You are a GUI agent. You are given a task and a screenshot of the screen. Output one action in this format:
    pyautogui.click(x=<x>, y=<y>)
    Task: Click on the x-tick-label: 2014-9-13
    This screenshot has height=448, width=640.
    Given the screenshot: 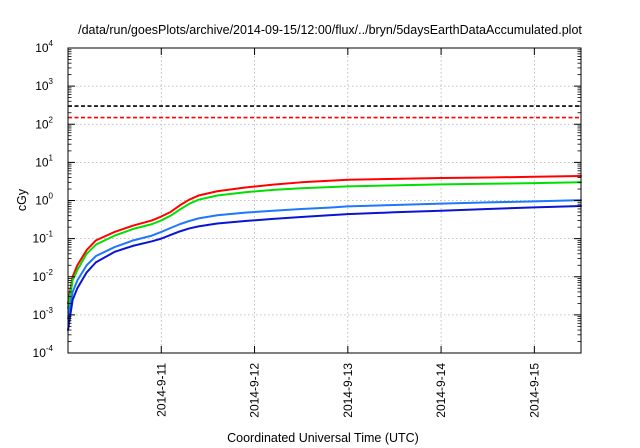 What is the action you would take?
    pyautogui.click(x=348, y=390)
    